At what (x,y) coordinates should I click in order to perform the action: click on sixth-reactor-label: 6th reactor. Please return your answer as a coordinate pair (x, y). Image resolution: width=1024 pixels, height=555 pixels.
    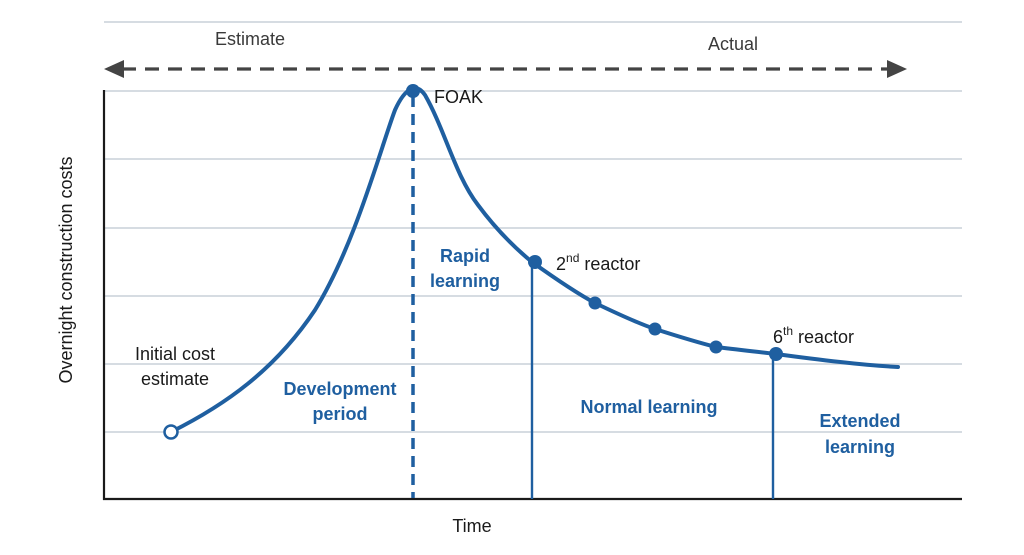
    Looking at the image, I should click on (813, 335).